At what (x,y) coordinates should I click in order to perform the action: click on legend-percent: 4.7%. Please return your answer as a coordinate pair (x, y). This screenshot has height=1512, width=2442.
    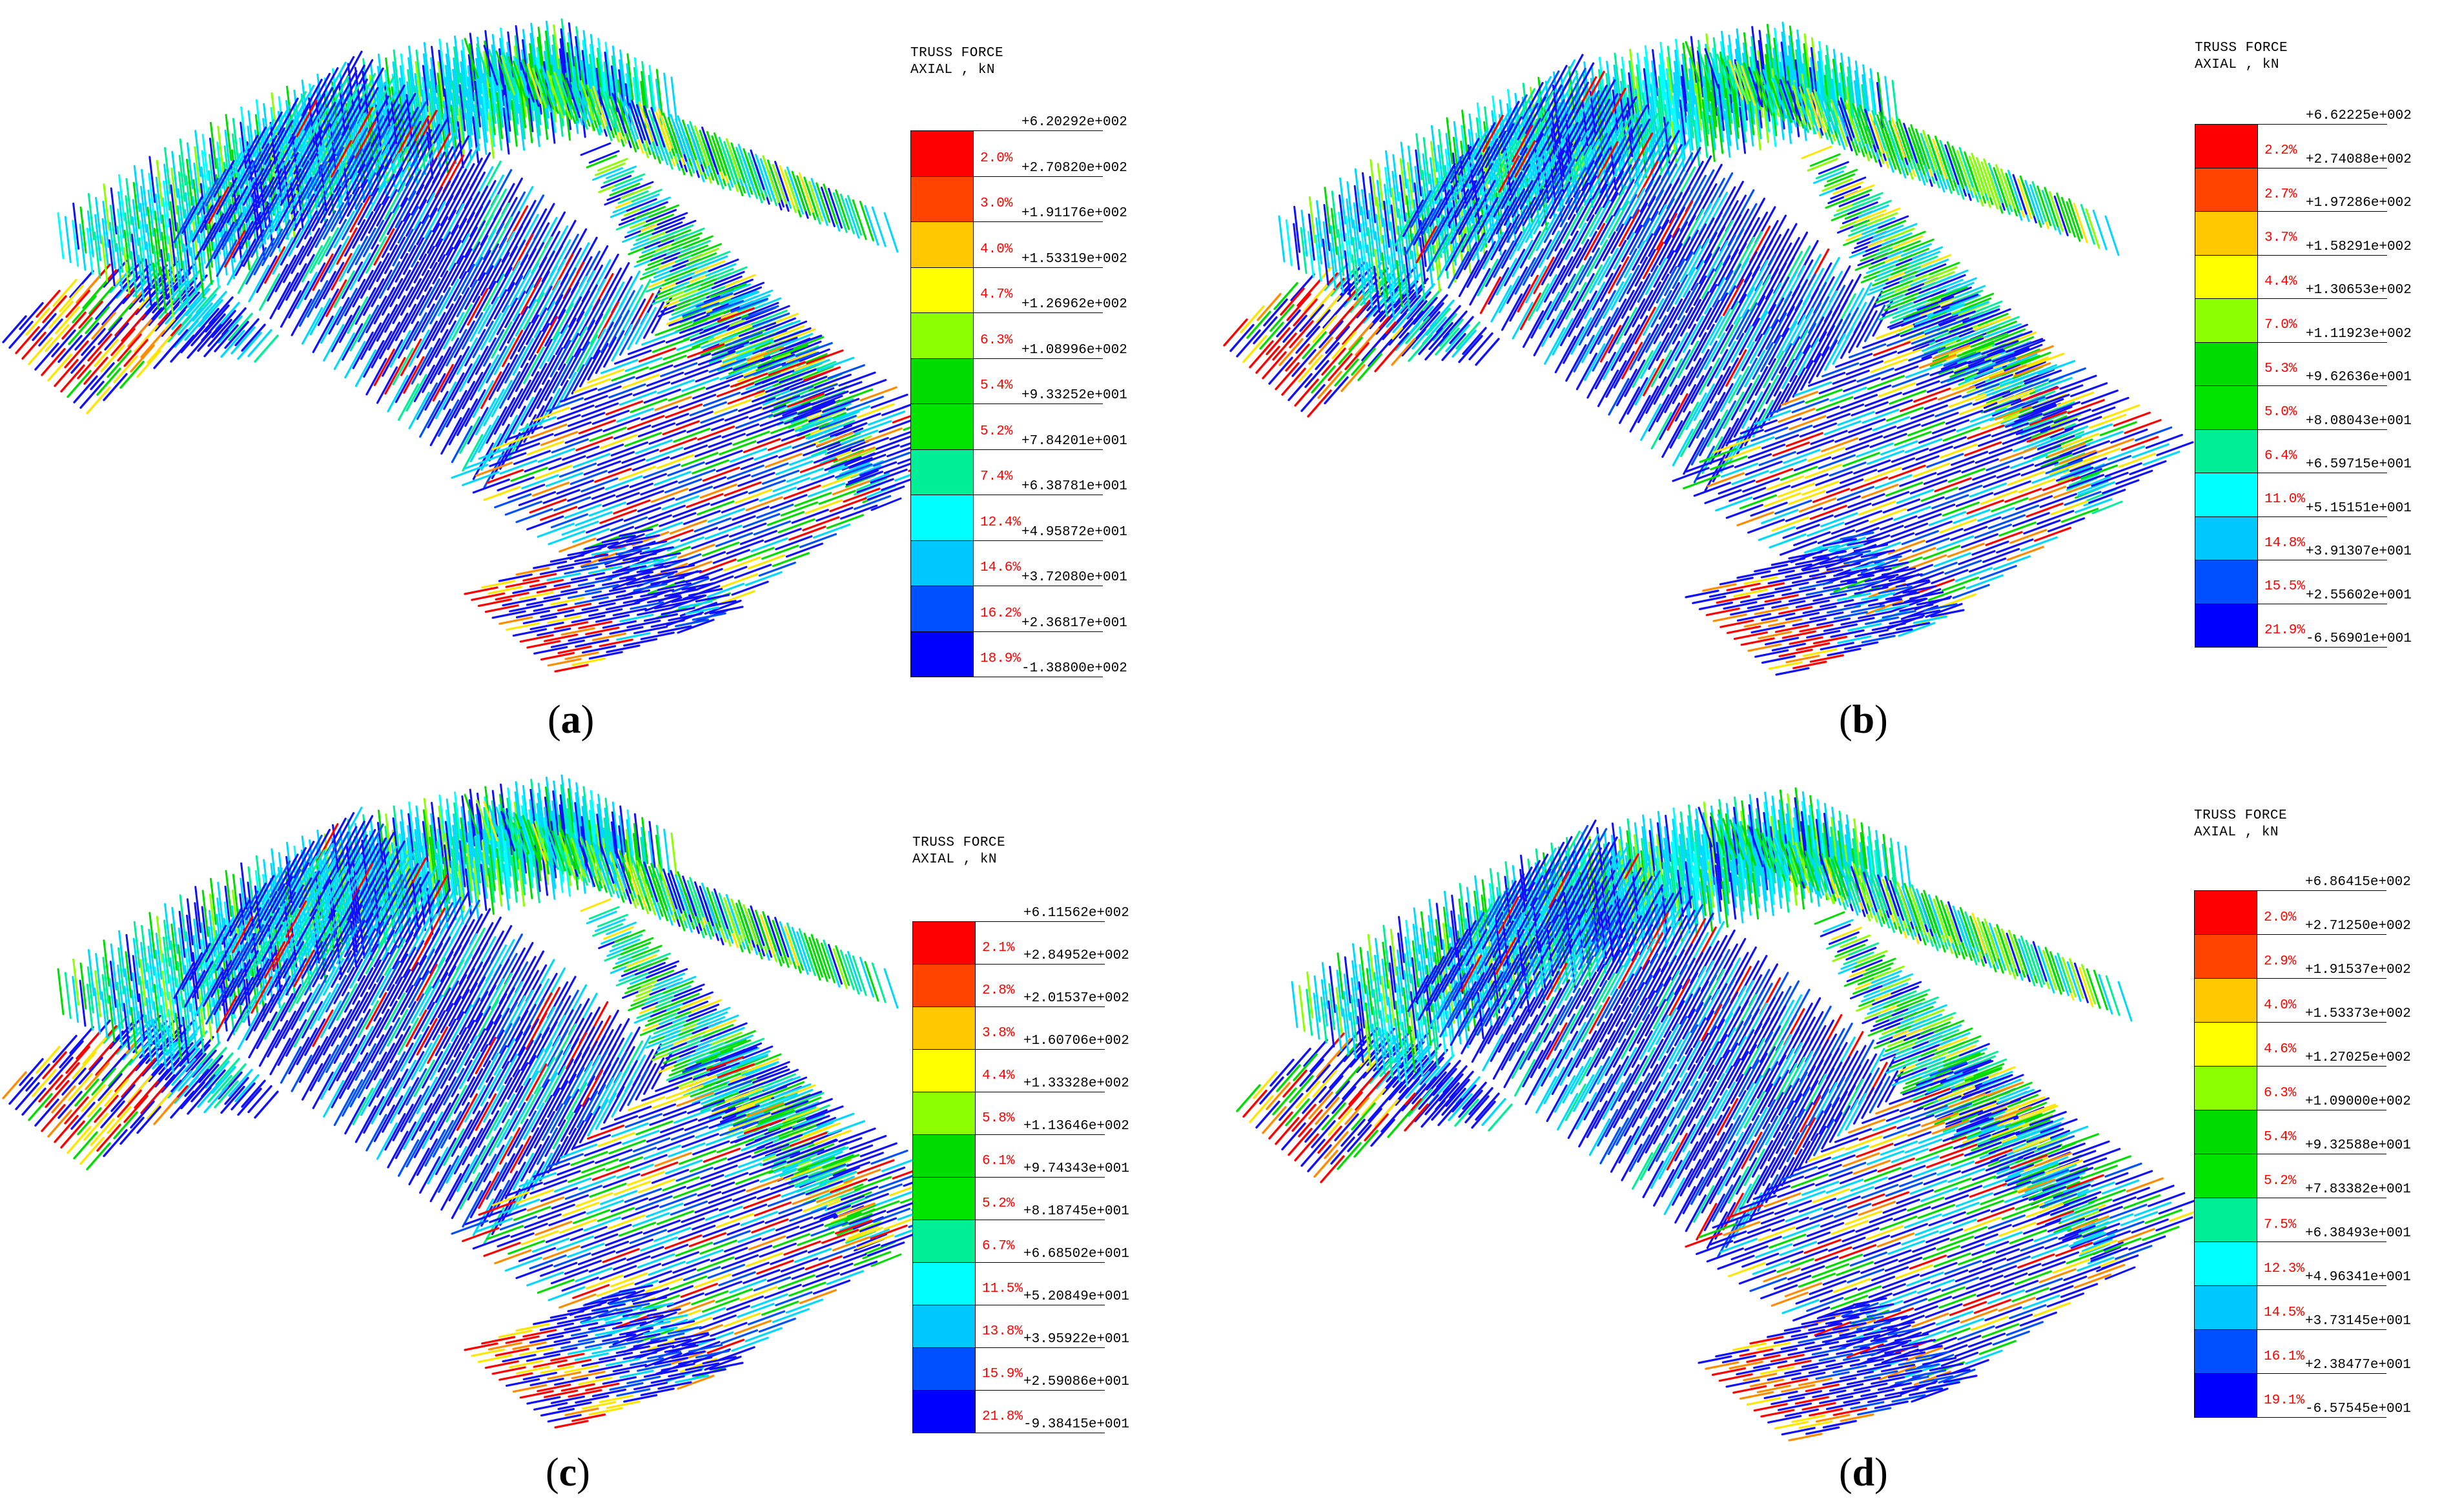
    Looking at the image, I should click on (996, 295).